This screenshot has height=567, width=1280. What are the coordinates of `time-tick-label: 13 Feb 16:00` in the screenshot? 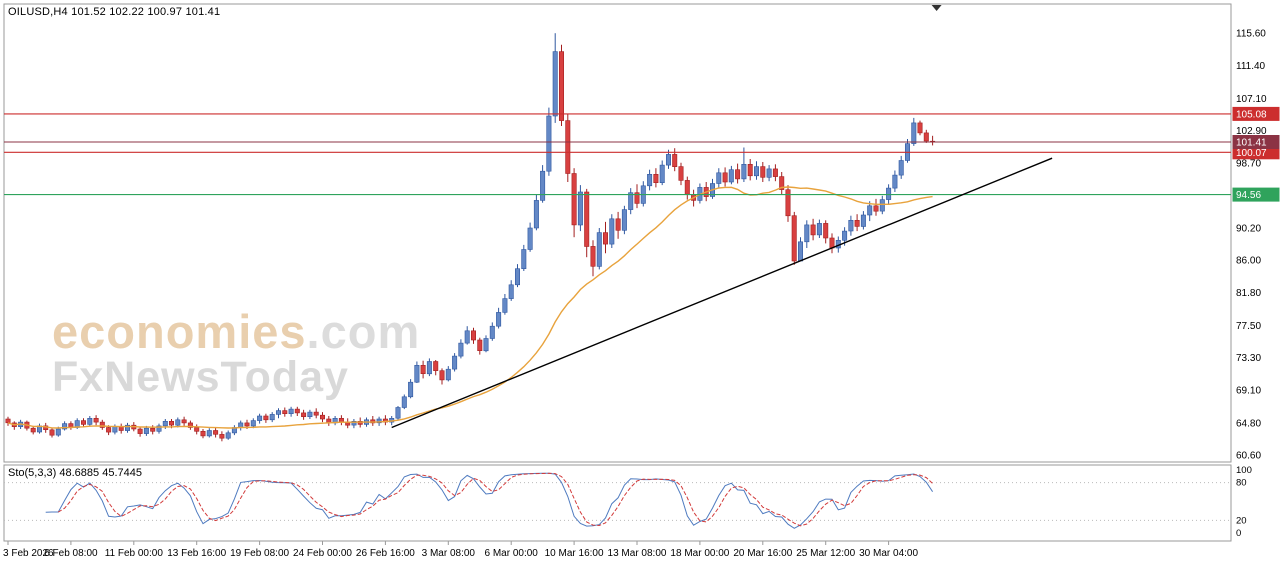 It's located at (196, 553).